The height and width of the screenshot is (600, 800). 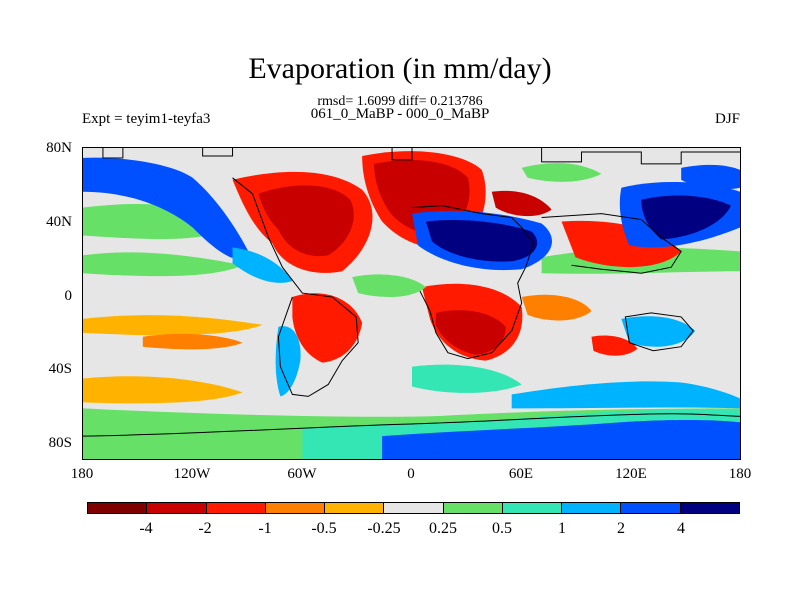 What do you see at coordinates (60, 369) in the screenshot?
I see `y-tick-label: 40S` at bounding box center [60, 369].